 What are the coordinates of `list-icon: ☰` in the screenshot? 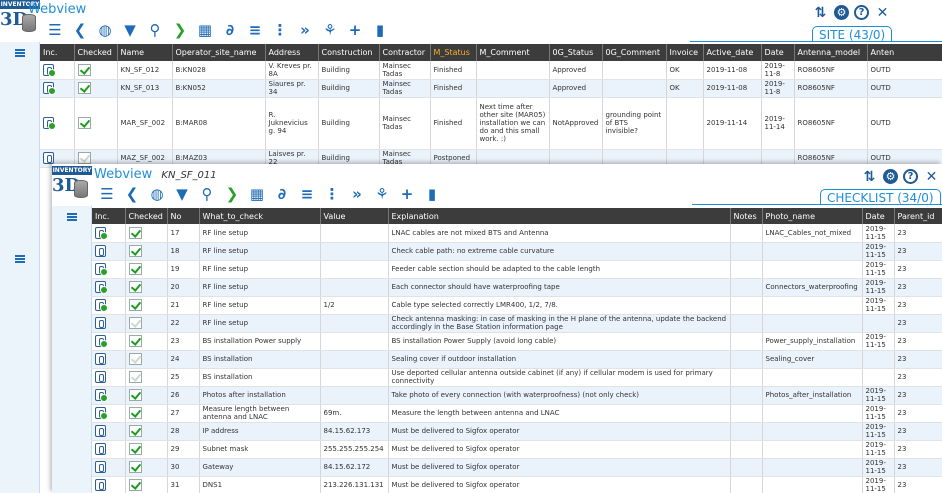 It's located at (55, 29).